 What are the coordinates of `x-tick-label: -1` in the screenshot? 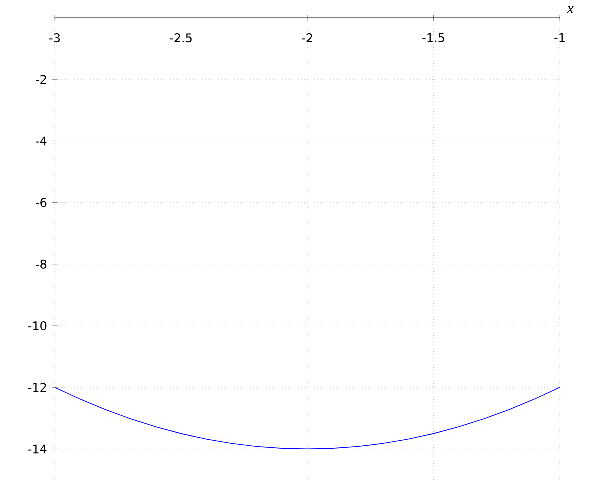 It's located at (559, 38).